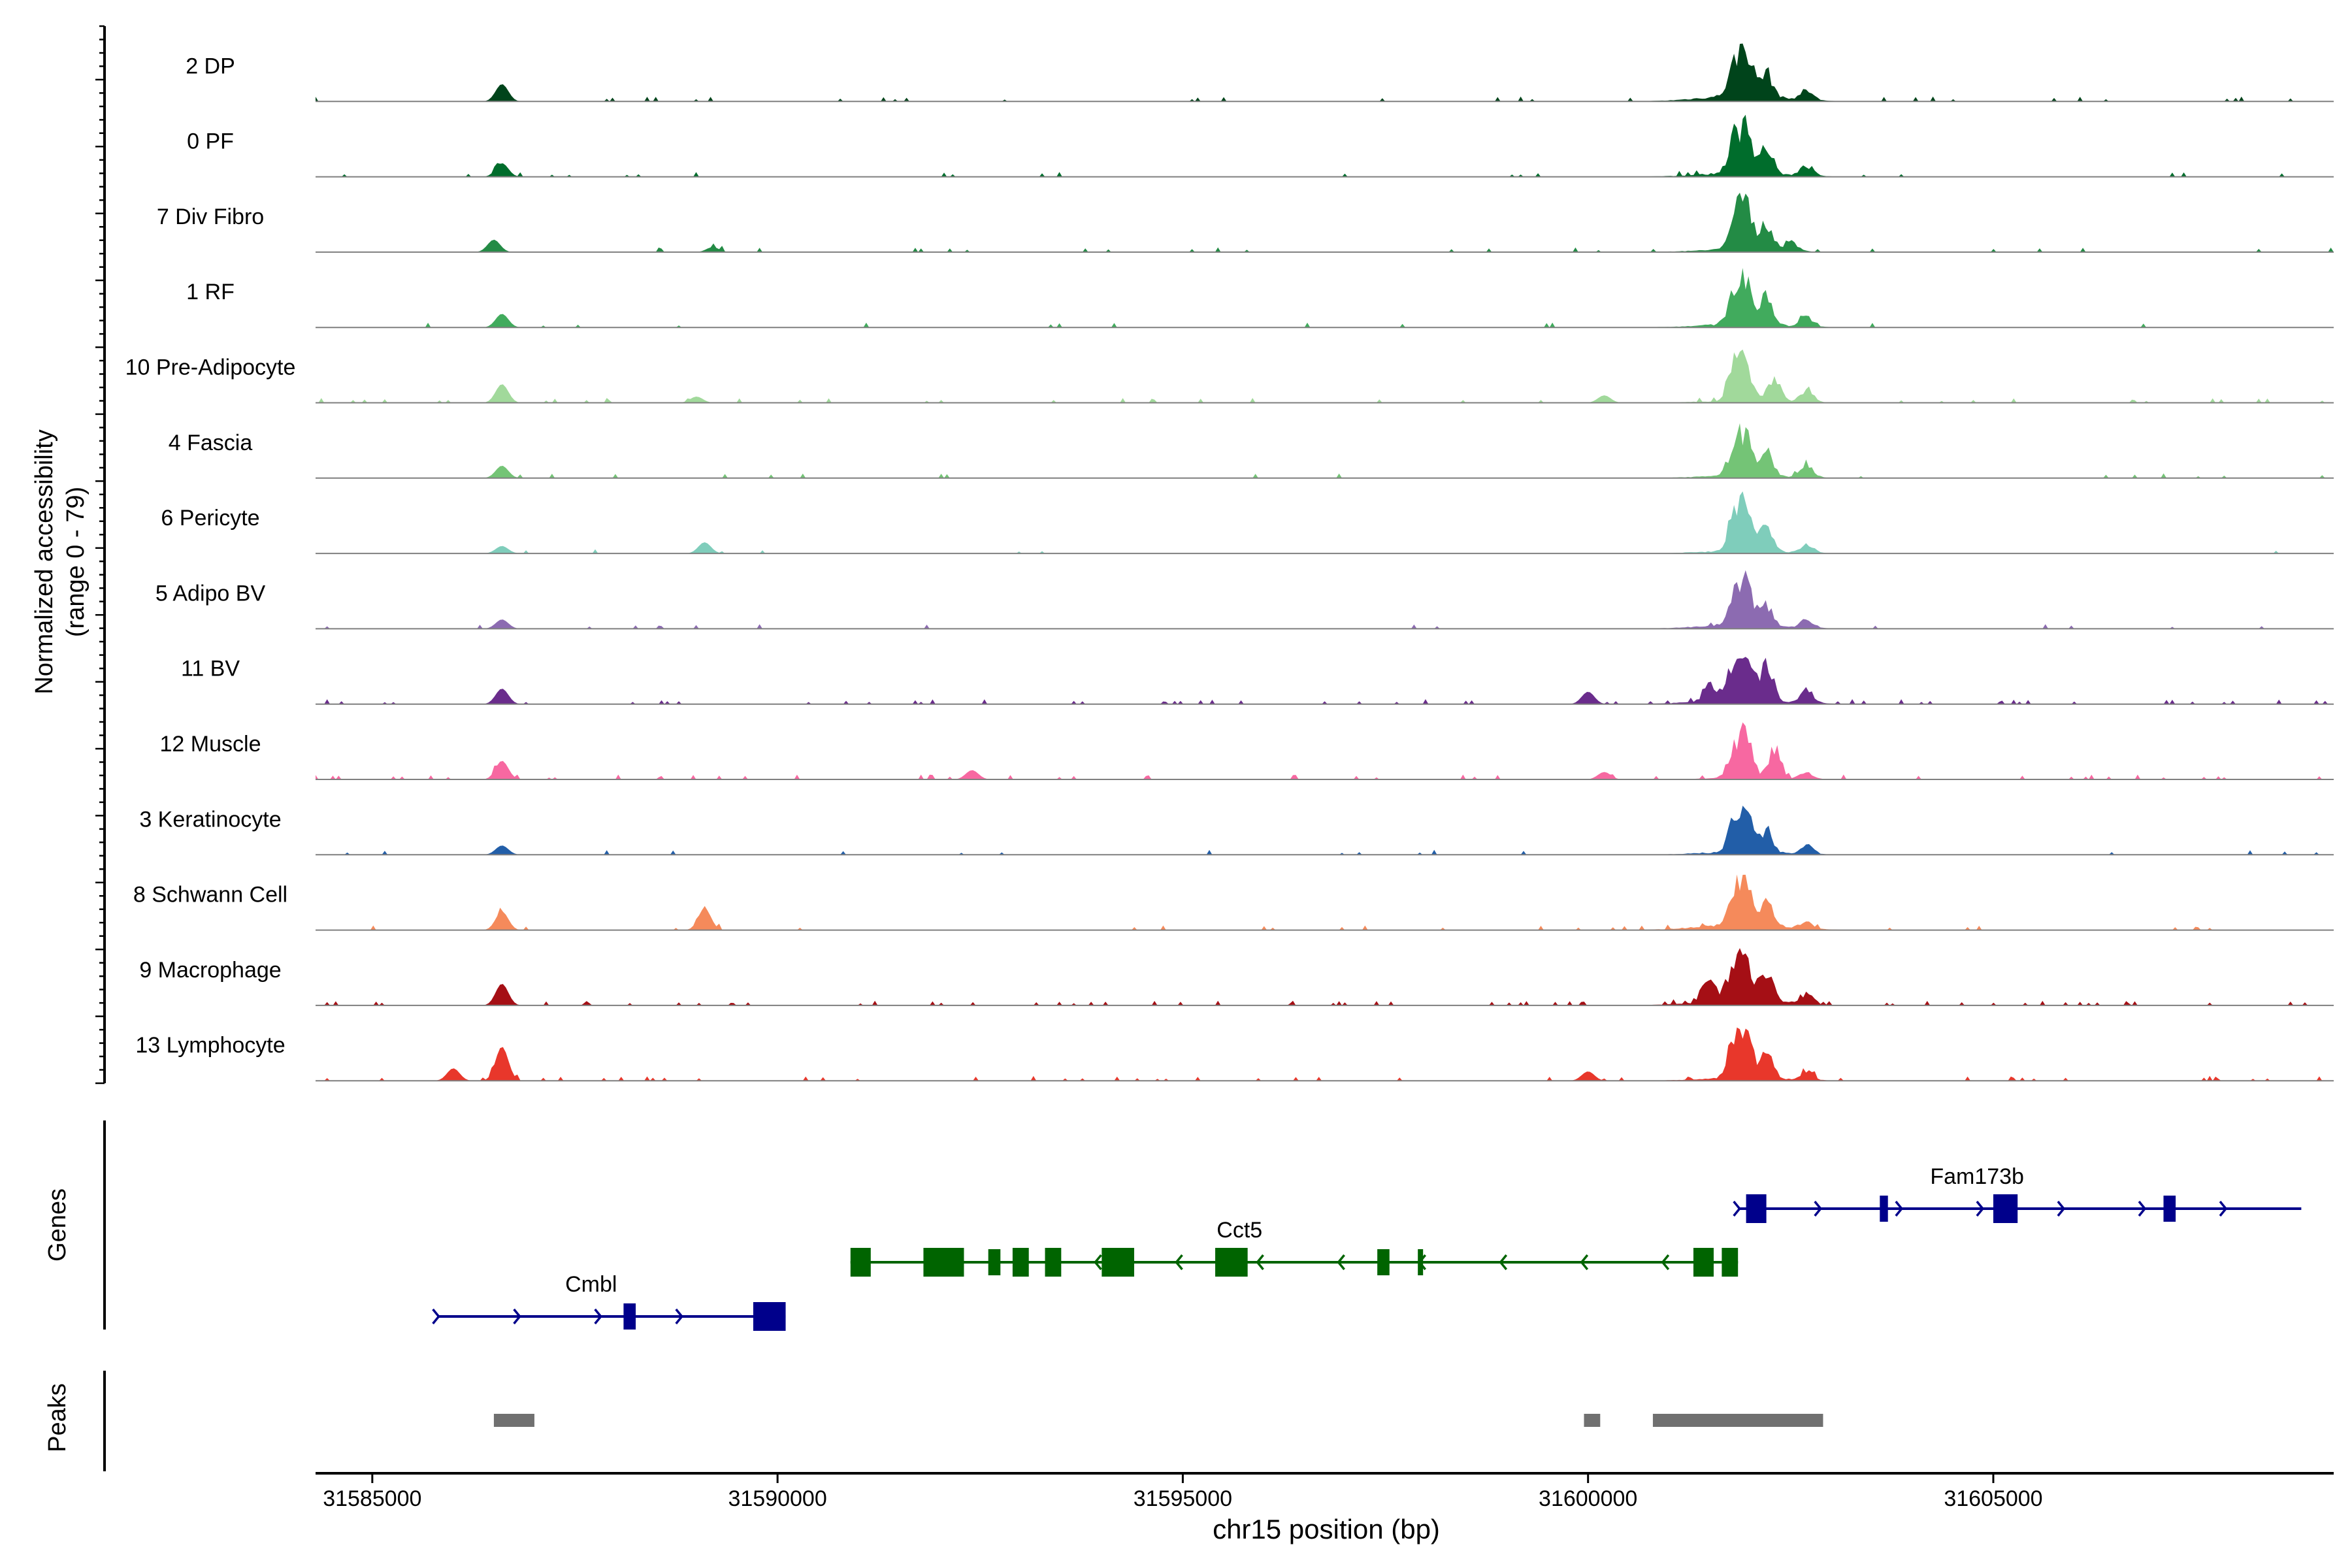  Describe the element at coordinates (210, 292) in the screenshot. I see `track-label: 1 RF` at that location.